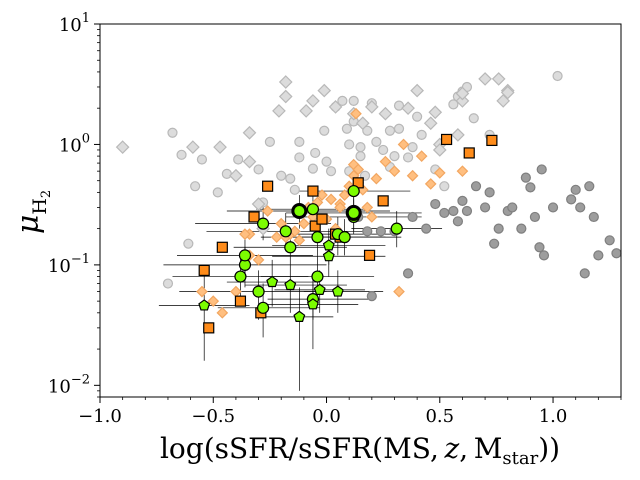 The height and width of the screenshot is (480, 640). Describe the element at coordinates (439, 416) in the screenshot. I see `x-tick-label: 0.5` at that location.